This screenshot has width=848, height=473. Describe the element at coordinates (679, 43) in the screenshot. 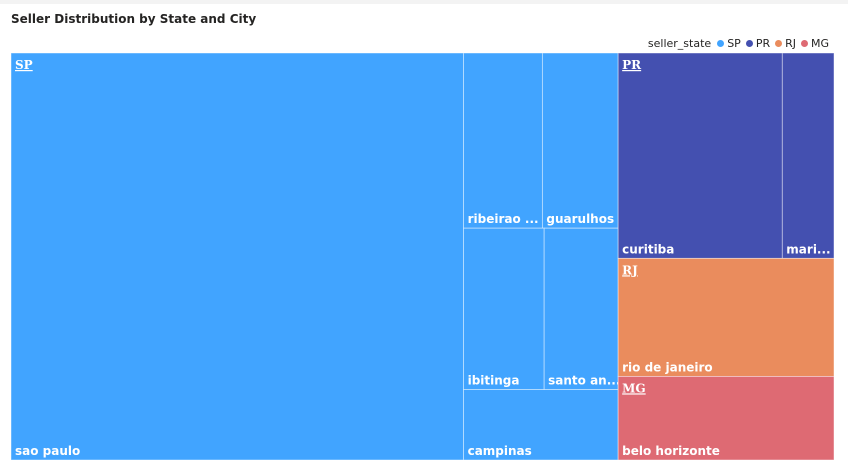

I see `legend-title: seller_state` at that location.